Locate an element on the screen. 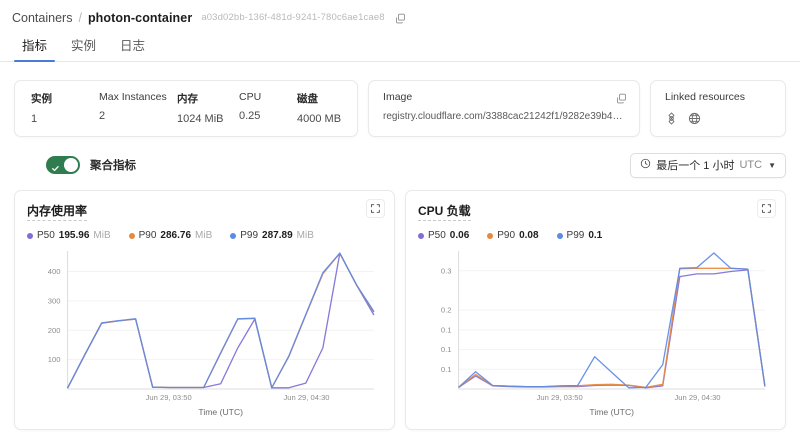 The width and height of the screenshot is (800, 436). spec-cpu: CPU 0.25 is located at coordinates (268, 108).